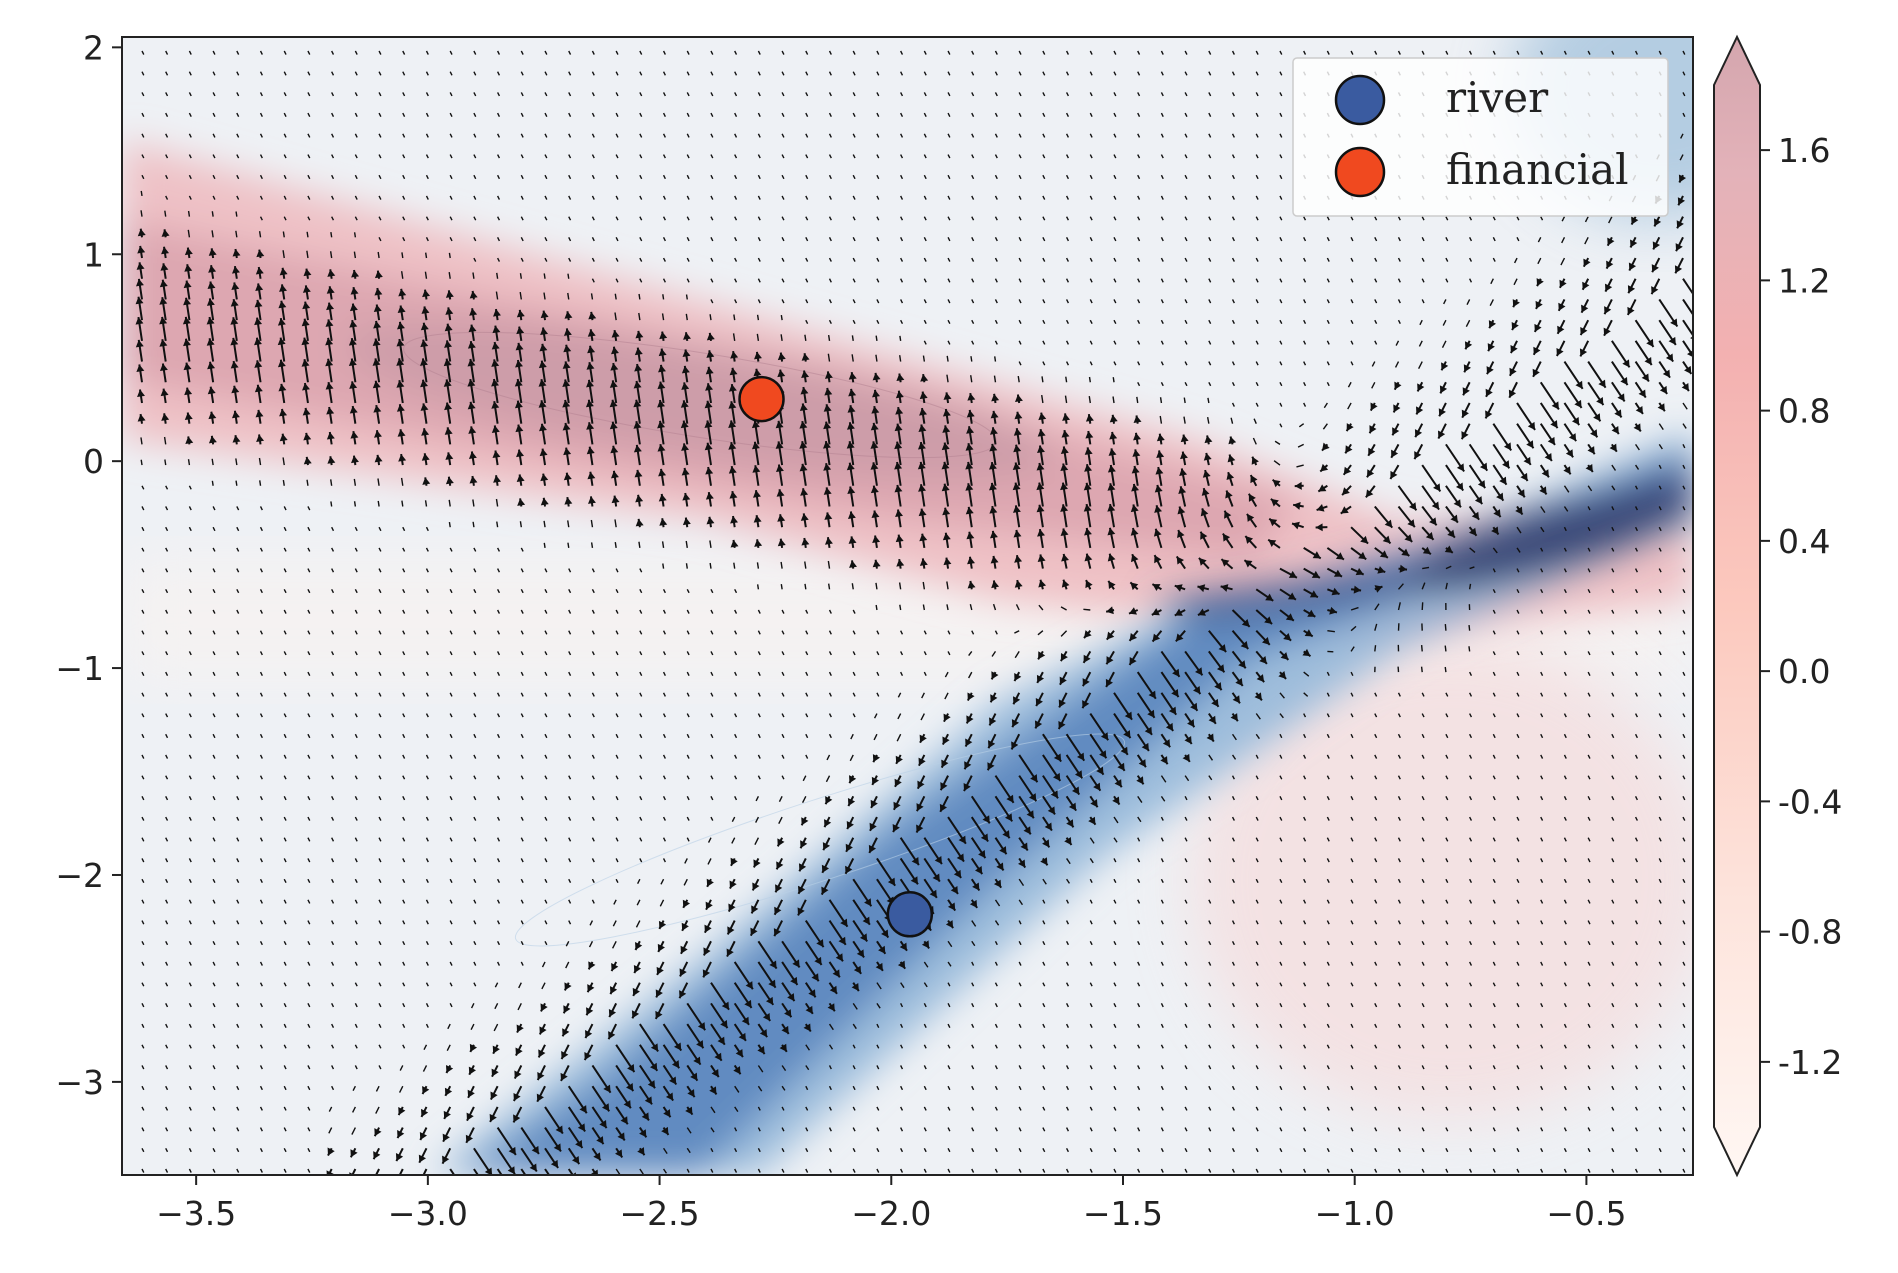 The height and width of the screenshot is (1273, 1898). I want to click on x-tick-label: −0.5, so click(1586, 1213).